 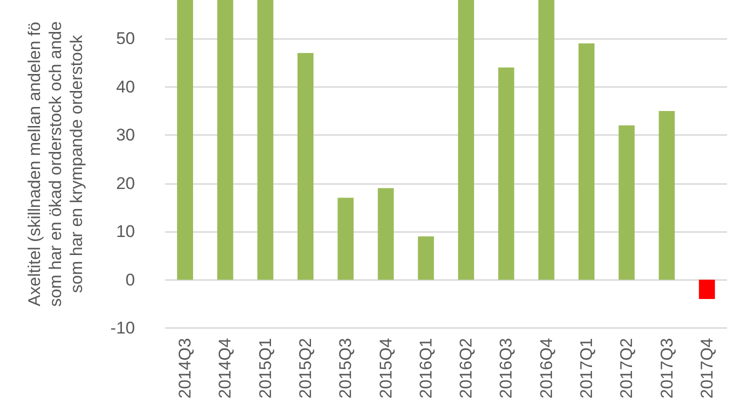 What do you see at coordinates (586, 368) in the screenshot?
I see `x-tick-label: 2017Q1` at bounding box center [586, 368].